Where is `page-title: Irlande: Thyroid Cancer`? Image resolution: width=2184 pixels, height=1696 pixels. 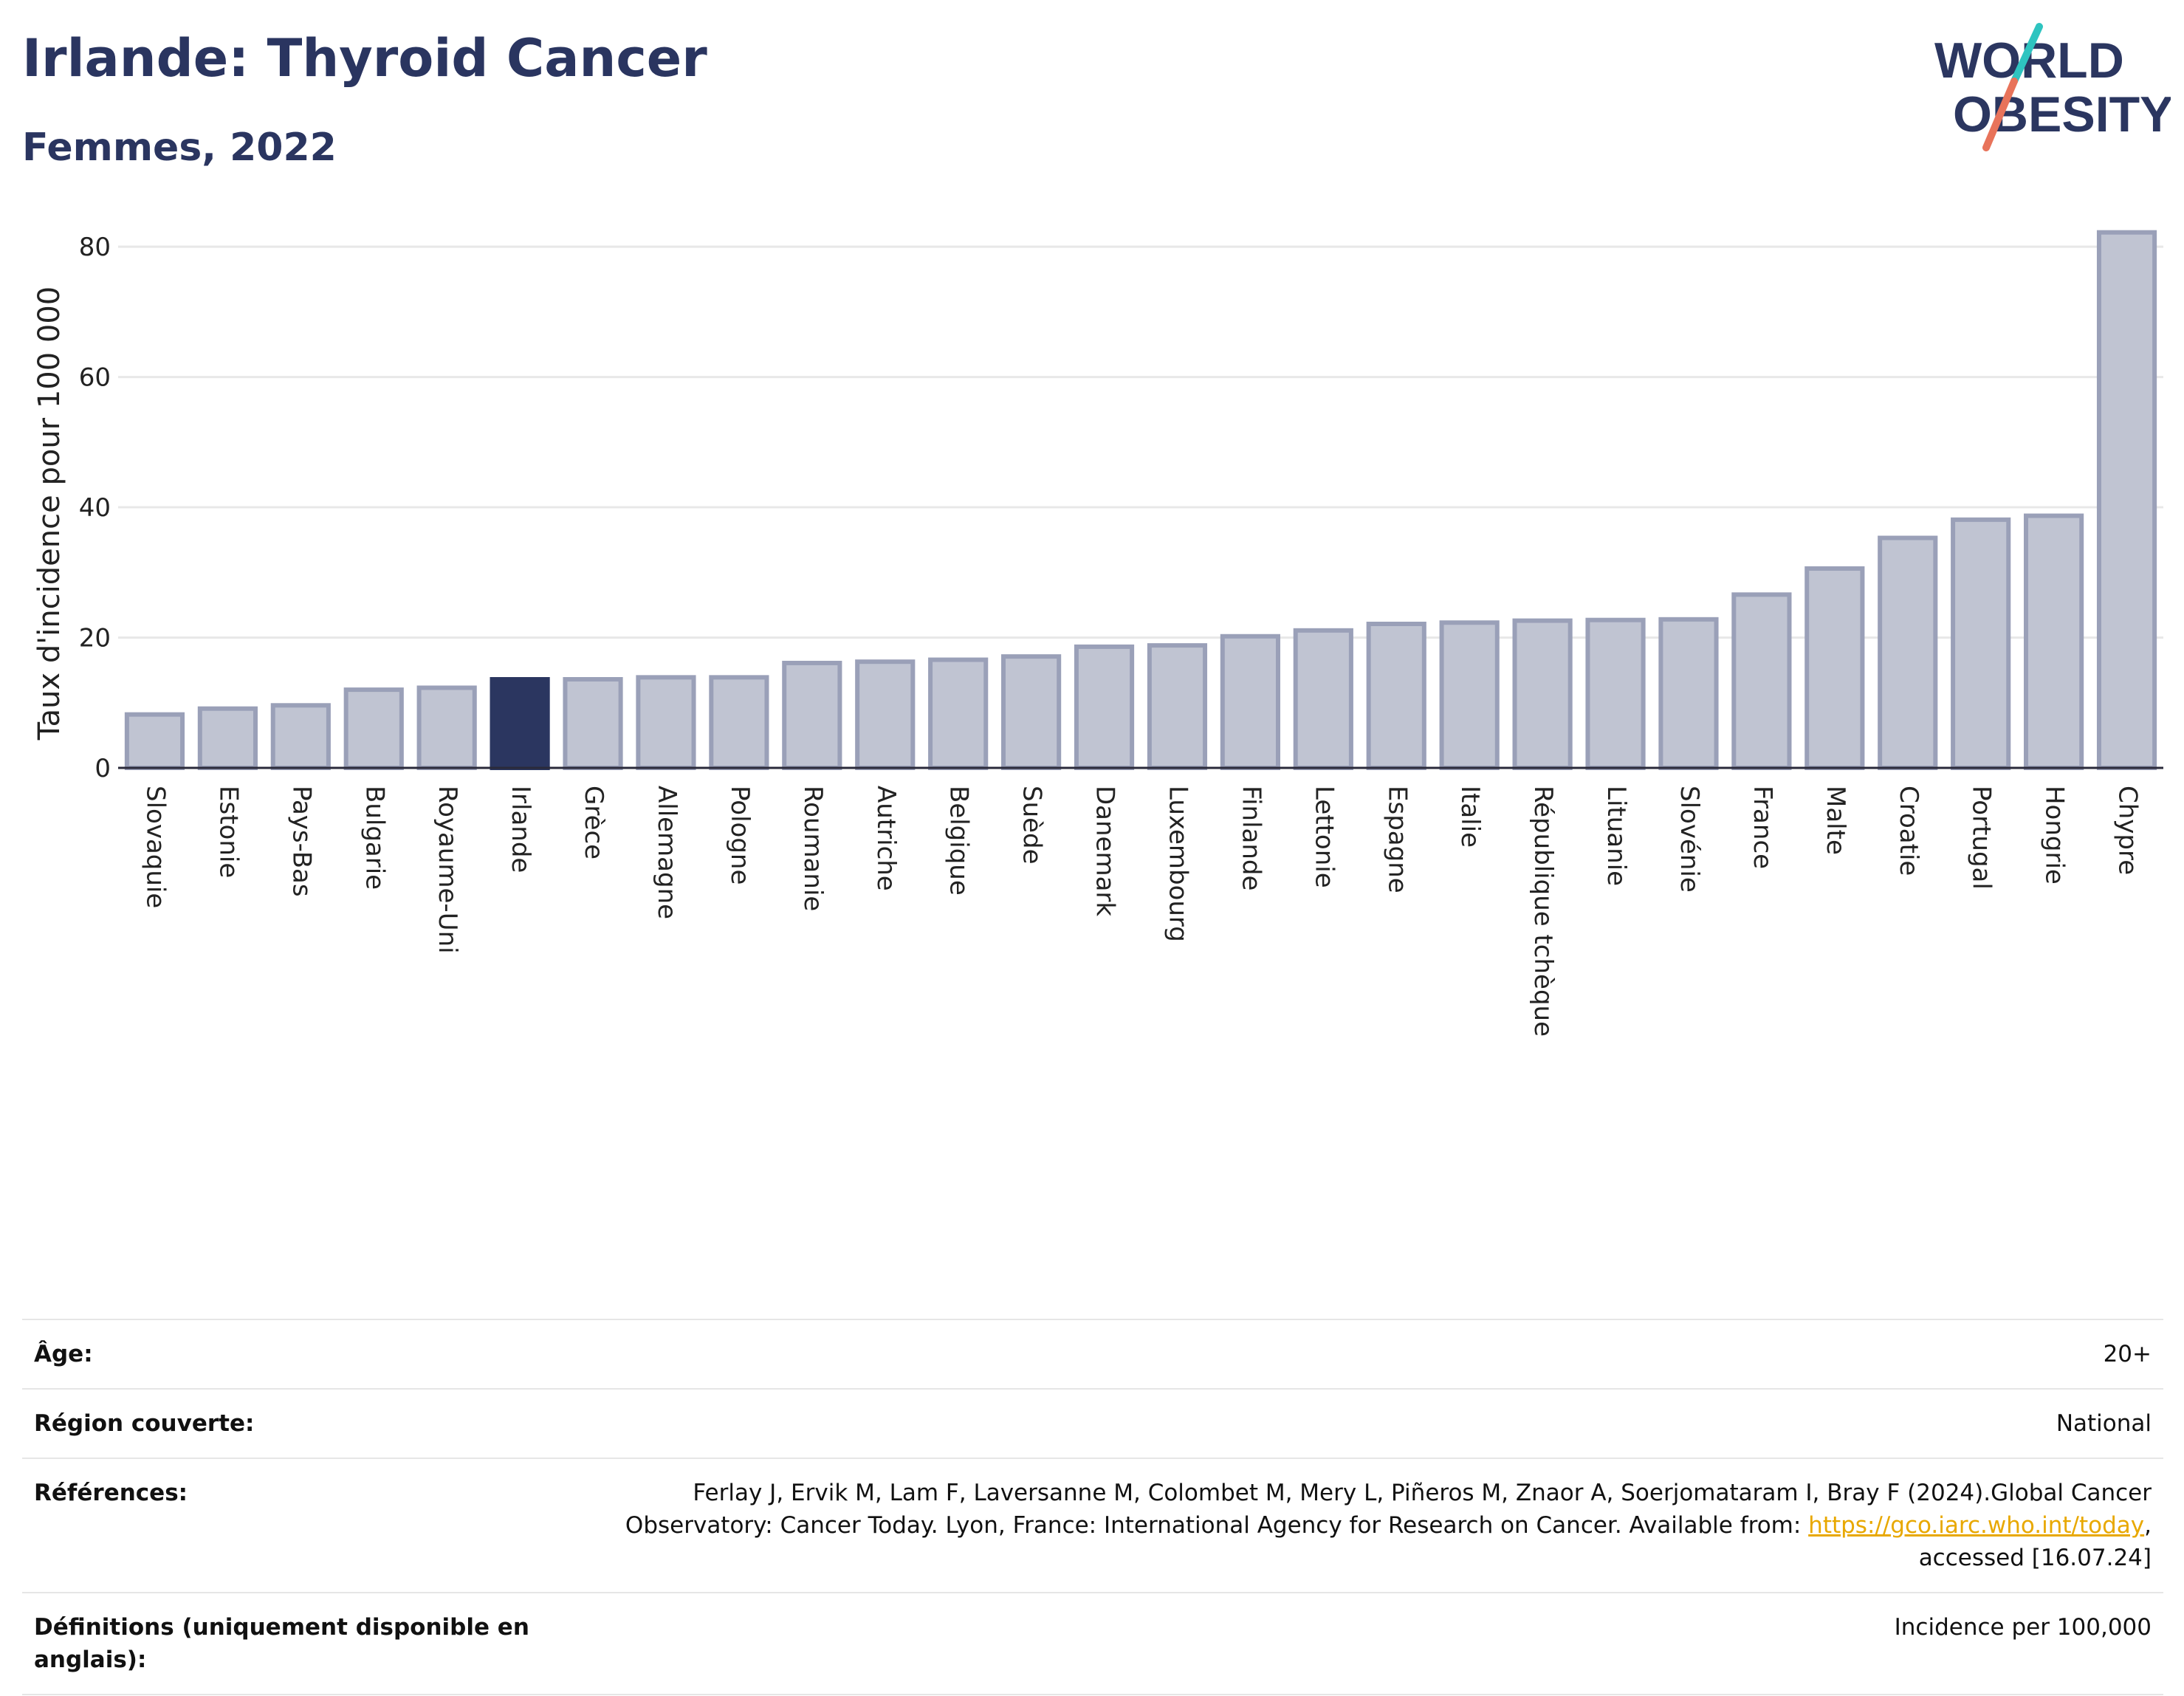
page-title: Irlande: Thyroid Cancer is located at coordinates (365, 58).